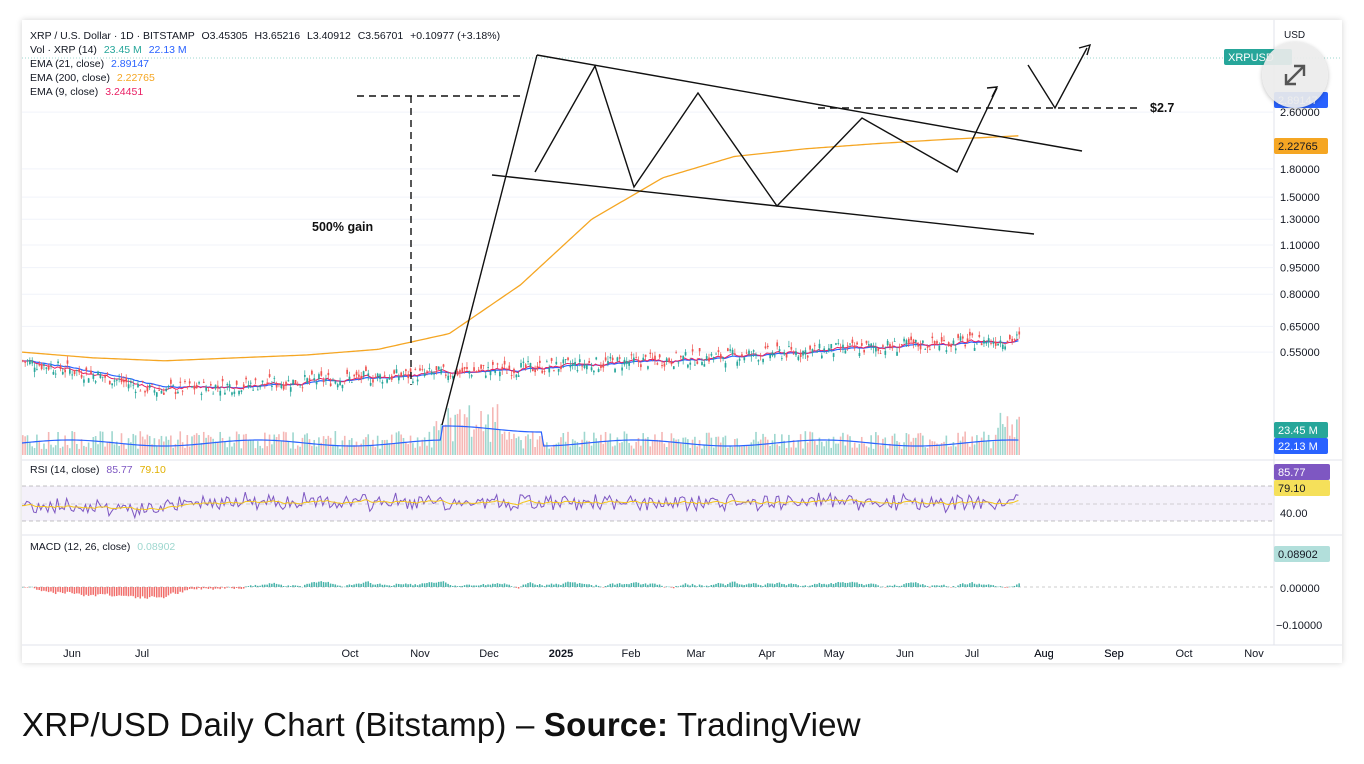  What do you see at coordinates (122, 50) in the screenshot?
I see `volume-value-1: 23.45 M` at bounding box center [122, 50].